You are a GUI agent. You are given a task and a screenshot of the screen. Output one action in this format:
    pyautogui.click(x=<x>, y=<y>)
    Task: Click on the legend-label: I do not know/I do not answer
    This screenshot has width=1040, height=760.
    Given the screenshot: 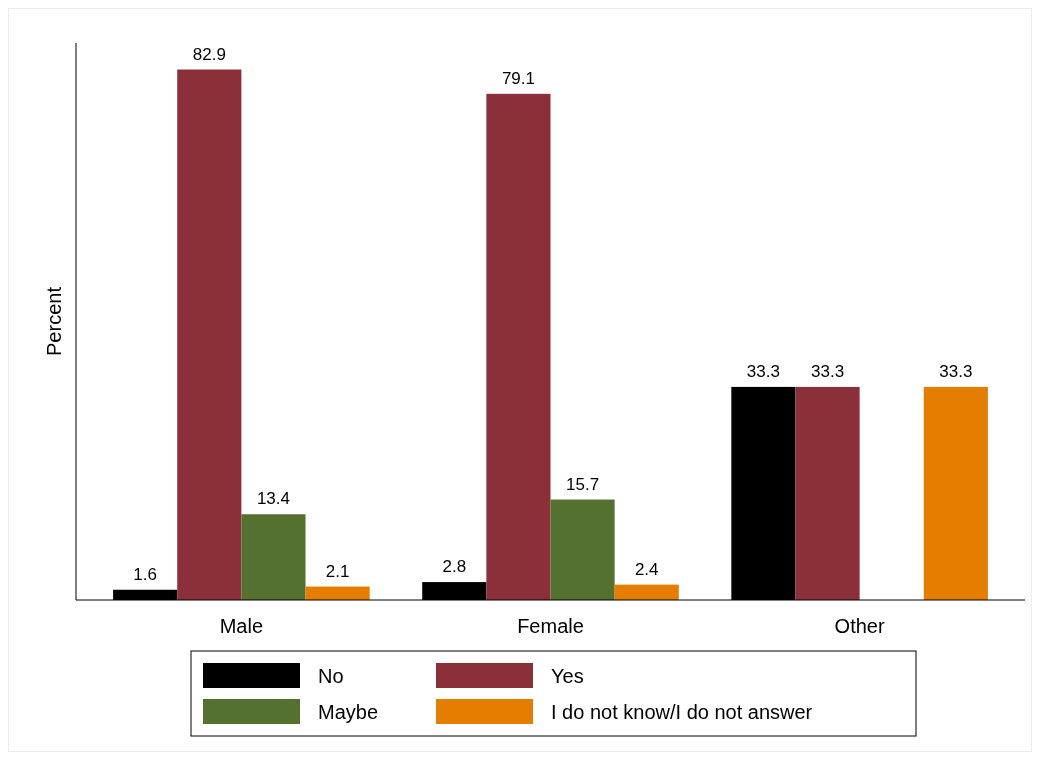 What is the action you would take?
    pyautogui.click(x=682, y=712)
    